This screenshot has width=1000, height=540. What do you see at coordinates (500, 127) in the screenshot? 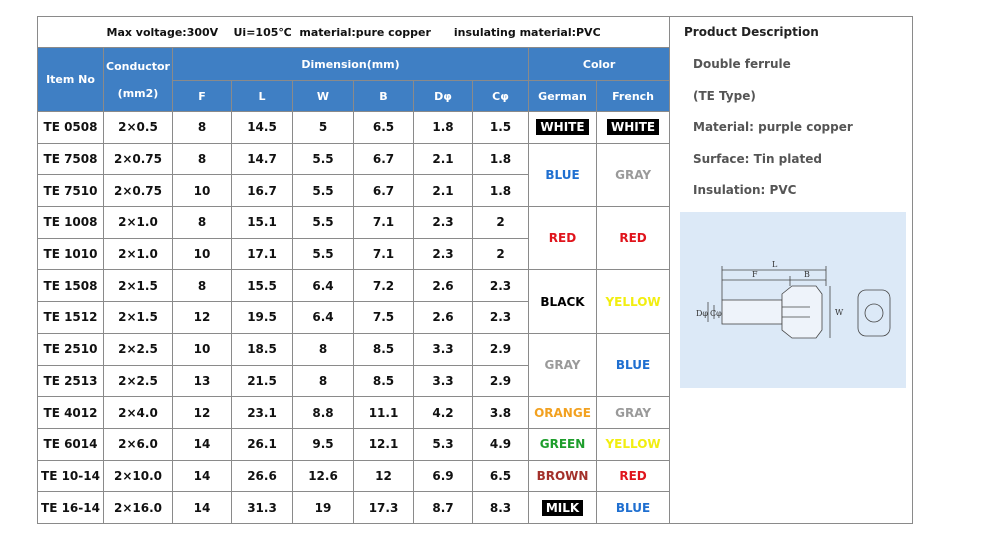
I see `dimension-value: 1.5` at bounding box center [500, 127].